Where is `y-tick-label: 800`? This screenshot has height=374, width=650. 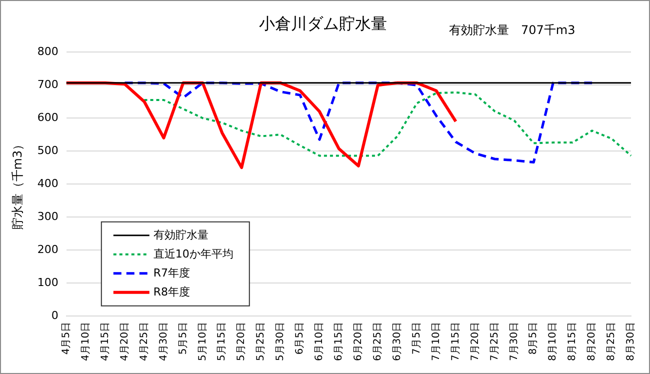
y-tick-label: 800 is located at coordinates (47, 51).